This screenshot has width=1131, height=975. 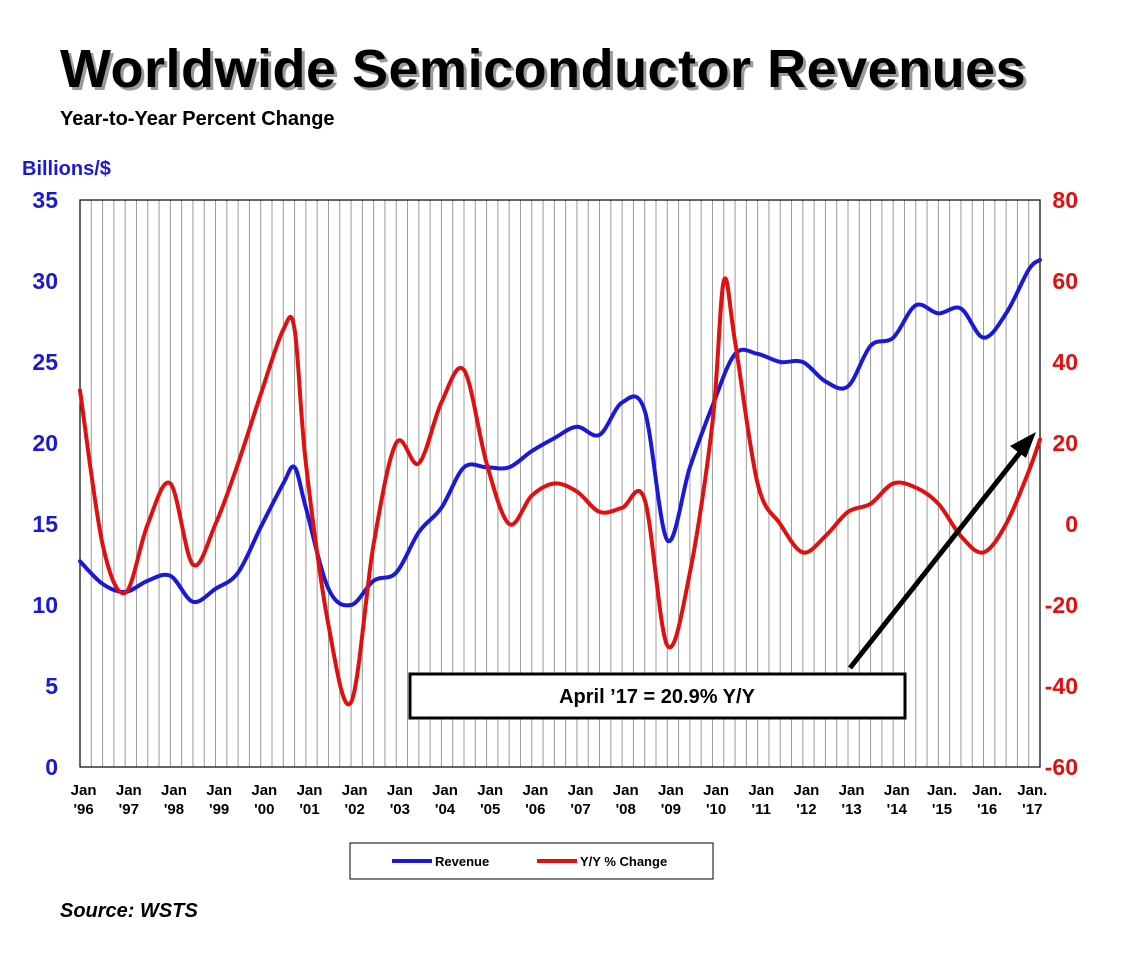 What do you see at coordinates (806, 809) in the screenshot?
I see `x-tick-year: '12` at bounding box center [806, 809].